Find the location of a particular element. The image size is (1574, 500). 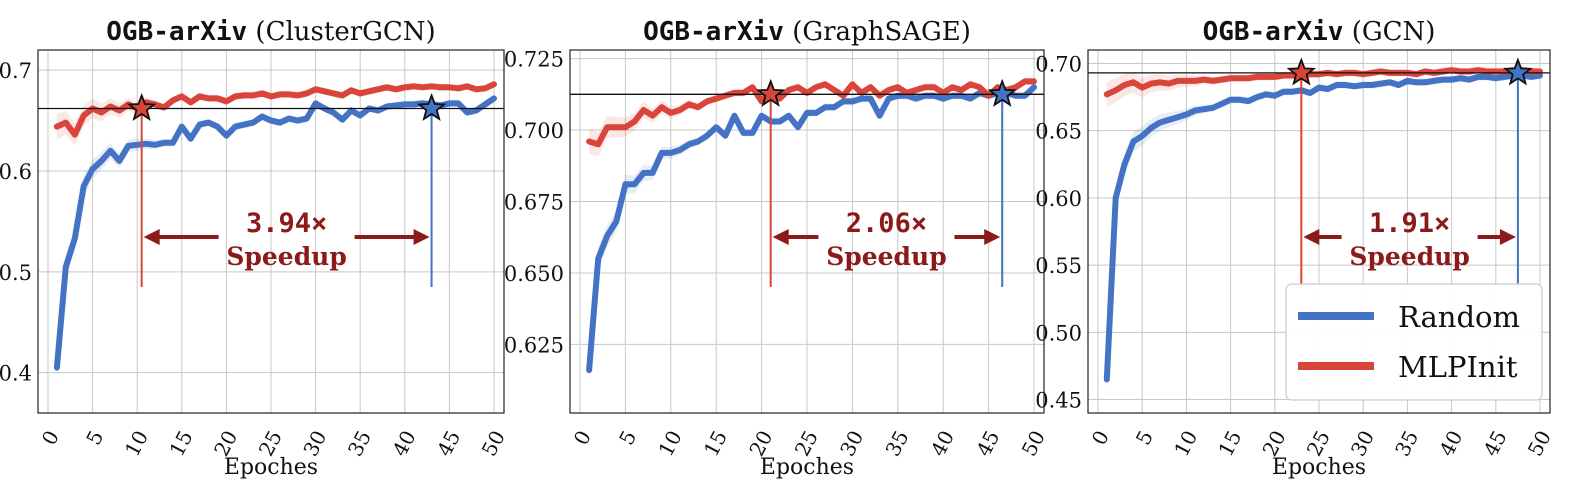

y-tick-label: 0.45 is located at coordinates (1058, 401).